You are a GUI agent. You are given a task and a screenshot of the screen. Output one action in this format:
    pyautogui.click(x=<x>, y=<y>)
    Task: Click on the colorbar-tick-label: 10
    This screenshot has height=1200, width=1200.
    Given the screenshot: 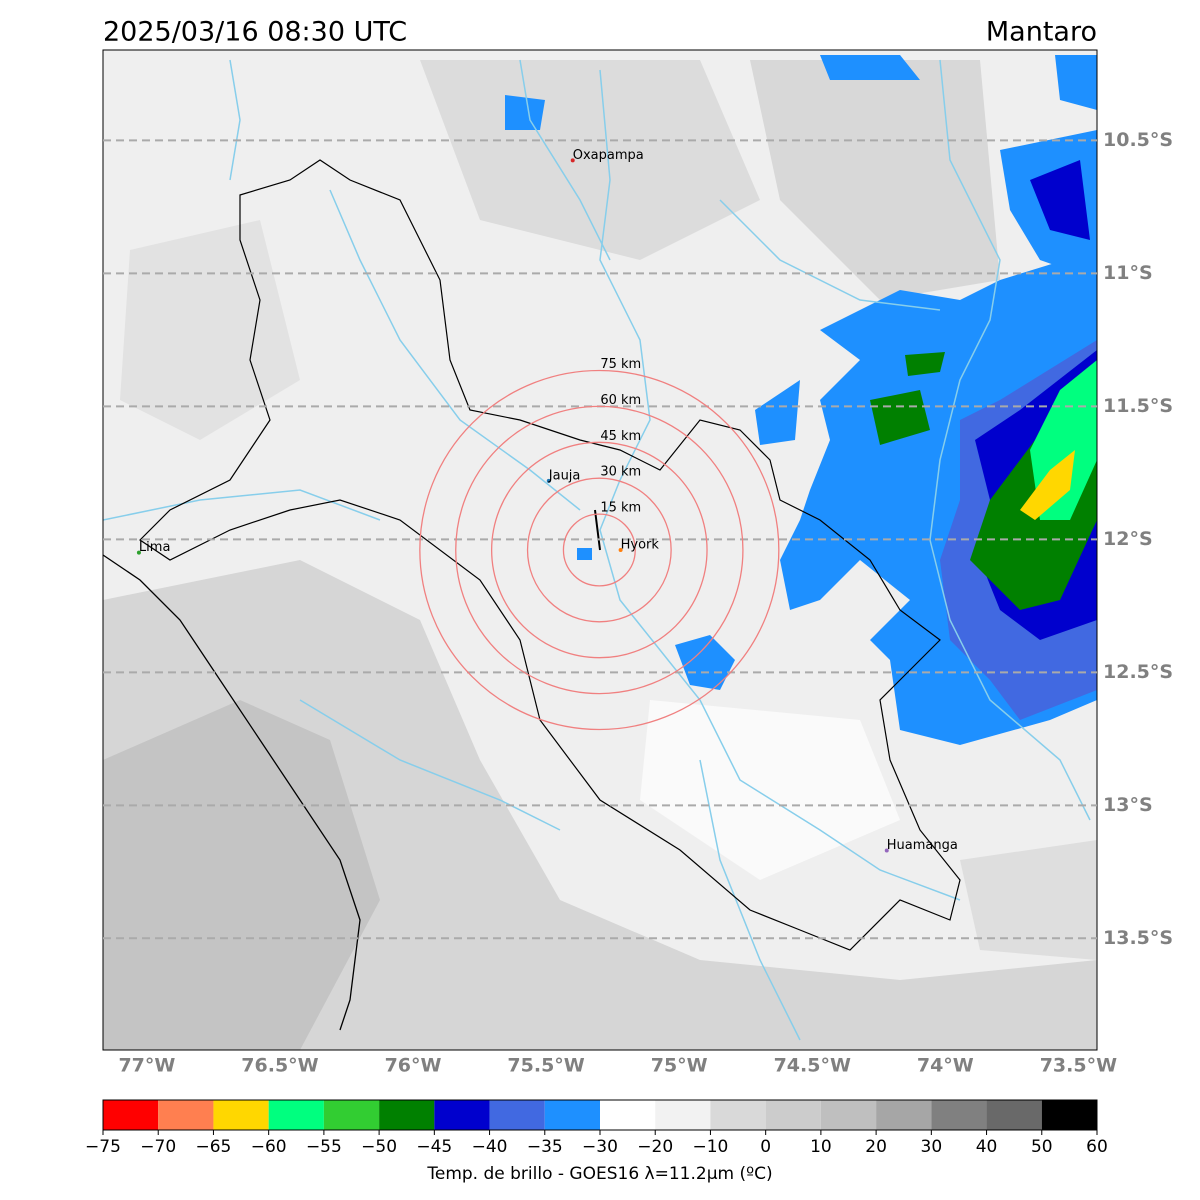 What is the action you would take?
    pyautogui.click(x=821, y=1147)
    